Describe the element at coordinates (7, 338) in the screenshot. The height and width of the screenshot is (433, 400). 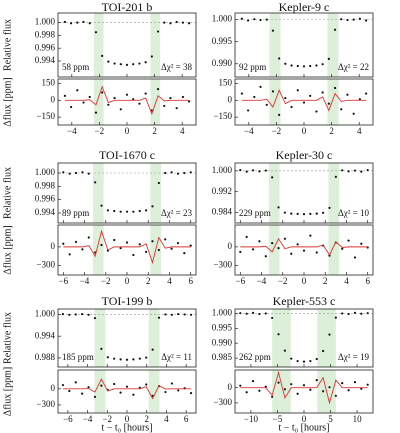
I see `y-axis-label: Relative flux` at that location.